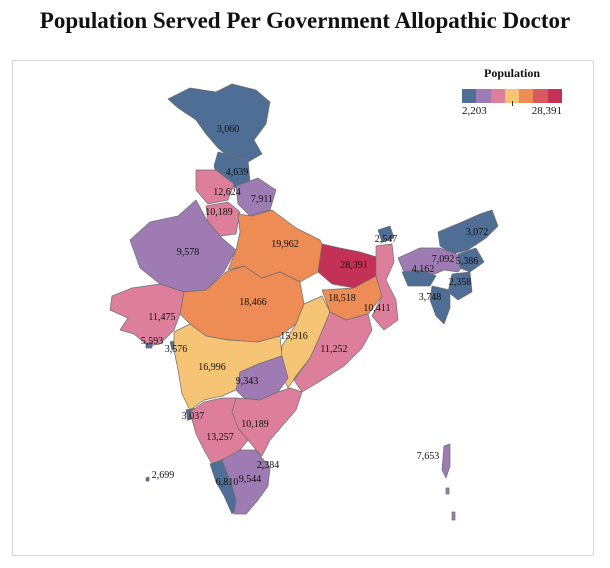  I want to click on region-value-label: 3,072, so click(477, 232).